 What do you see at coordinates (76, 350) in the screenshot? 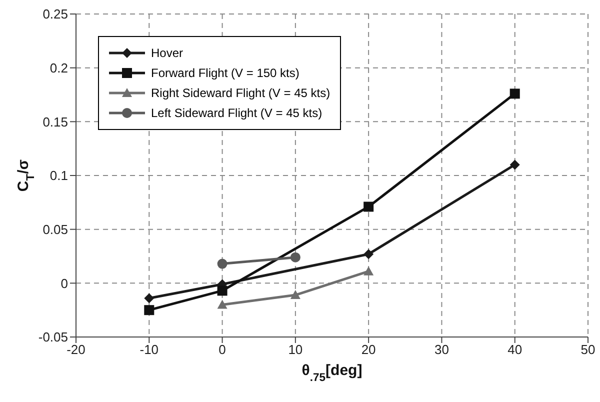
I see `x-tick-label: -20` at bounding box center [76, 350].